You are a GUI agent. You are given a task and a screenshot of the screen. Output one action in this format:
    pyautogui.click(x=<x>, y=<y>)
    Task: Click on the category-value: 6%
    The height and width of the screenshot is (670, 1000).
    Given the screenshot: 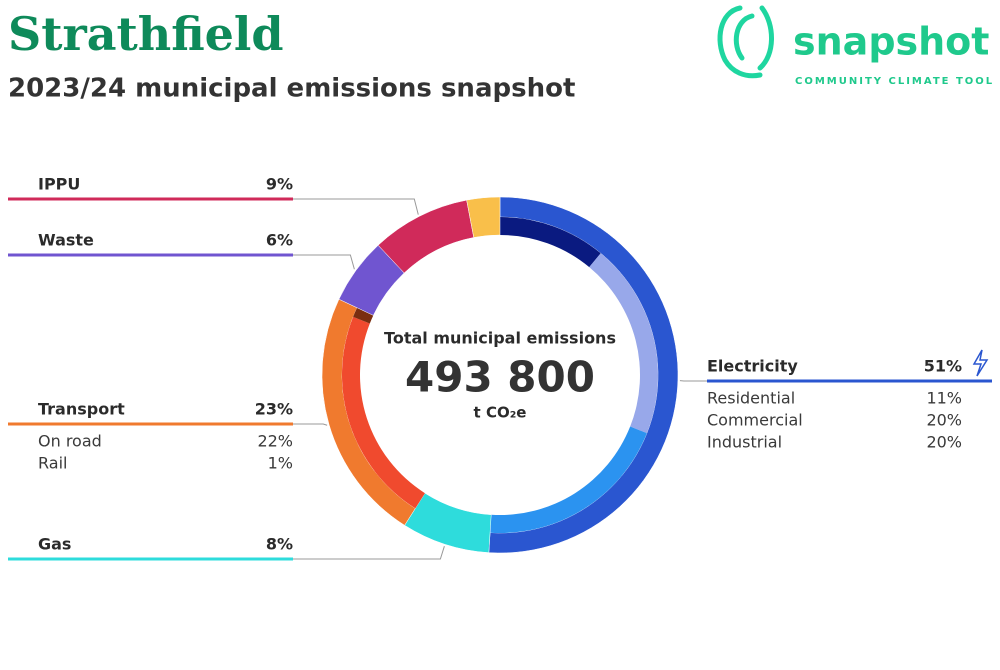 What is the action you would take?
    pyautogui.click(x=279, y=240)
    